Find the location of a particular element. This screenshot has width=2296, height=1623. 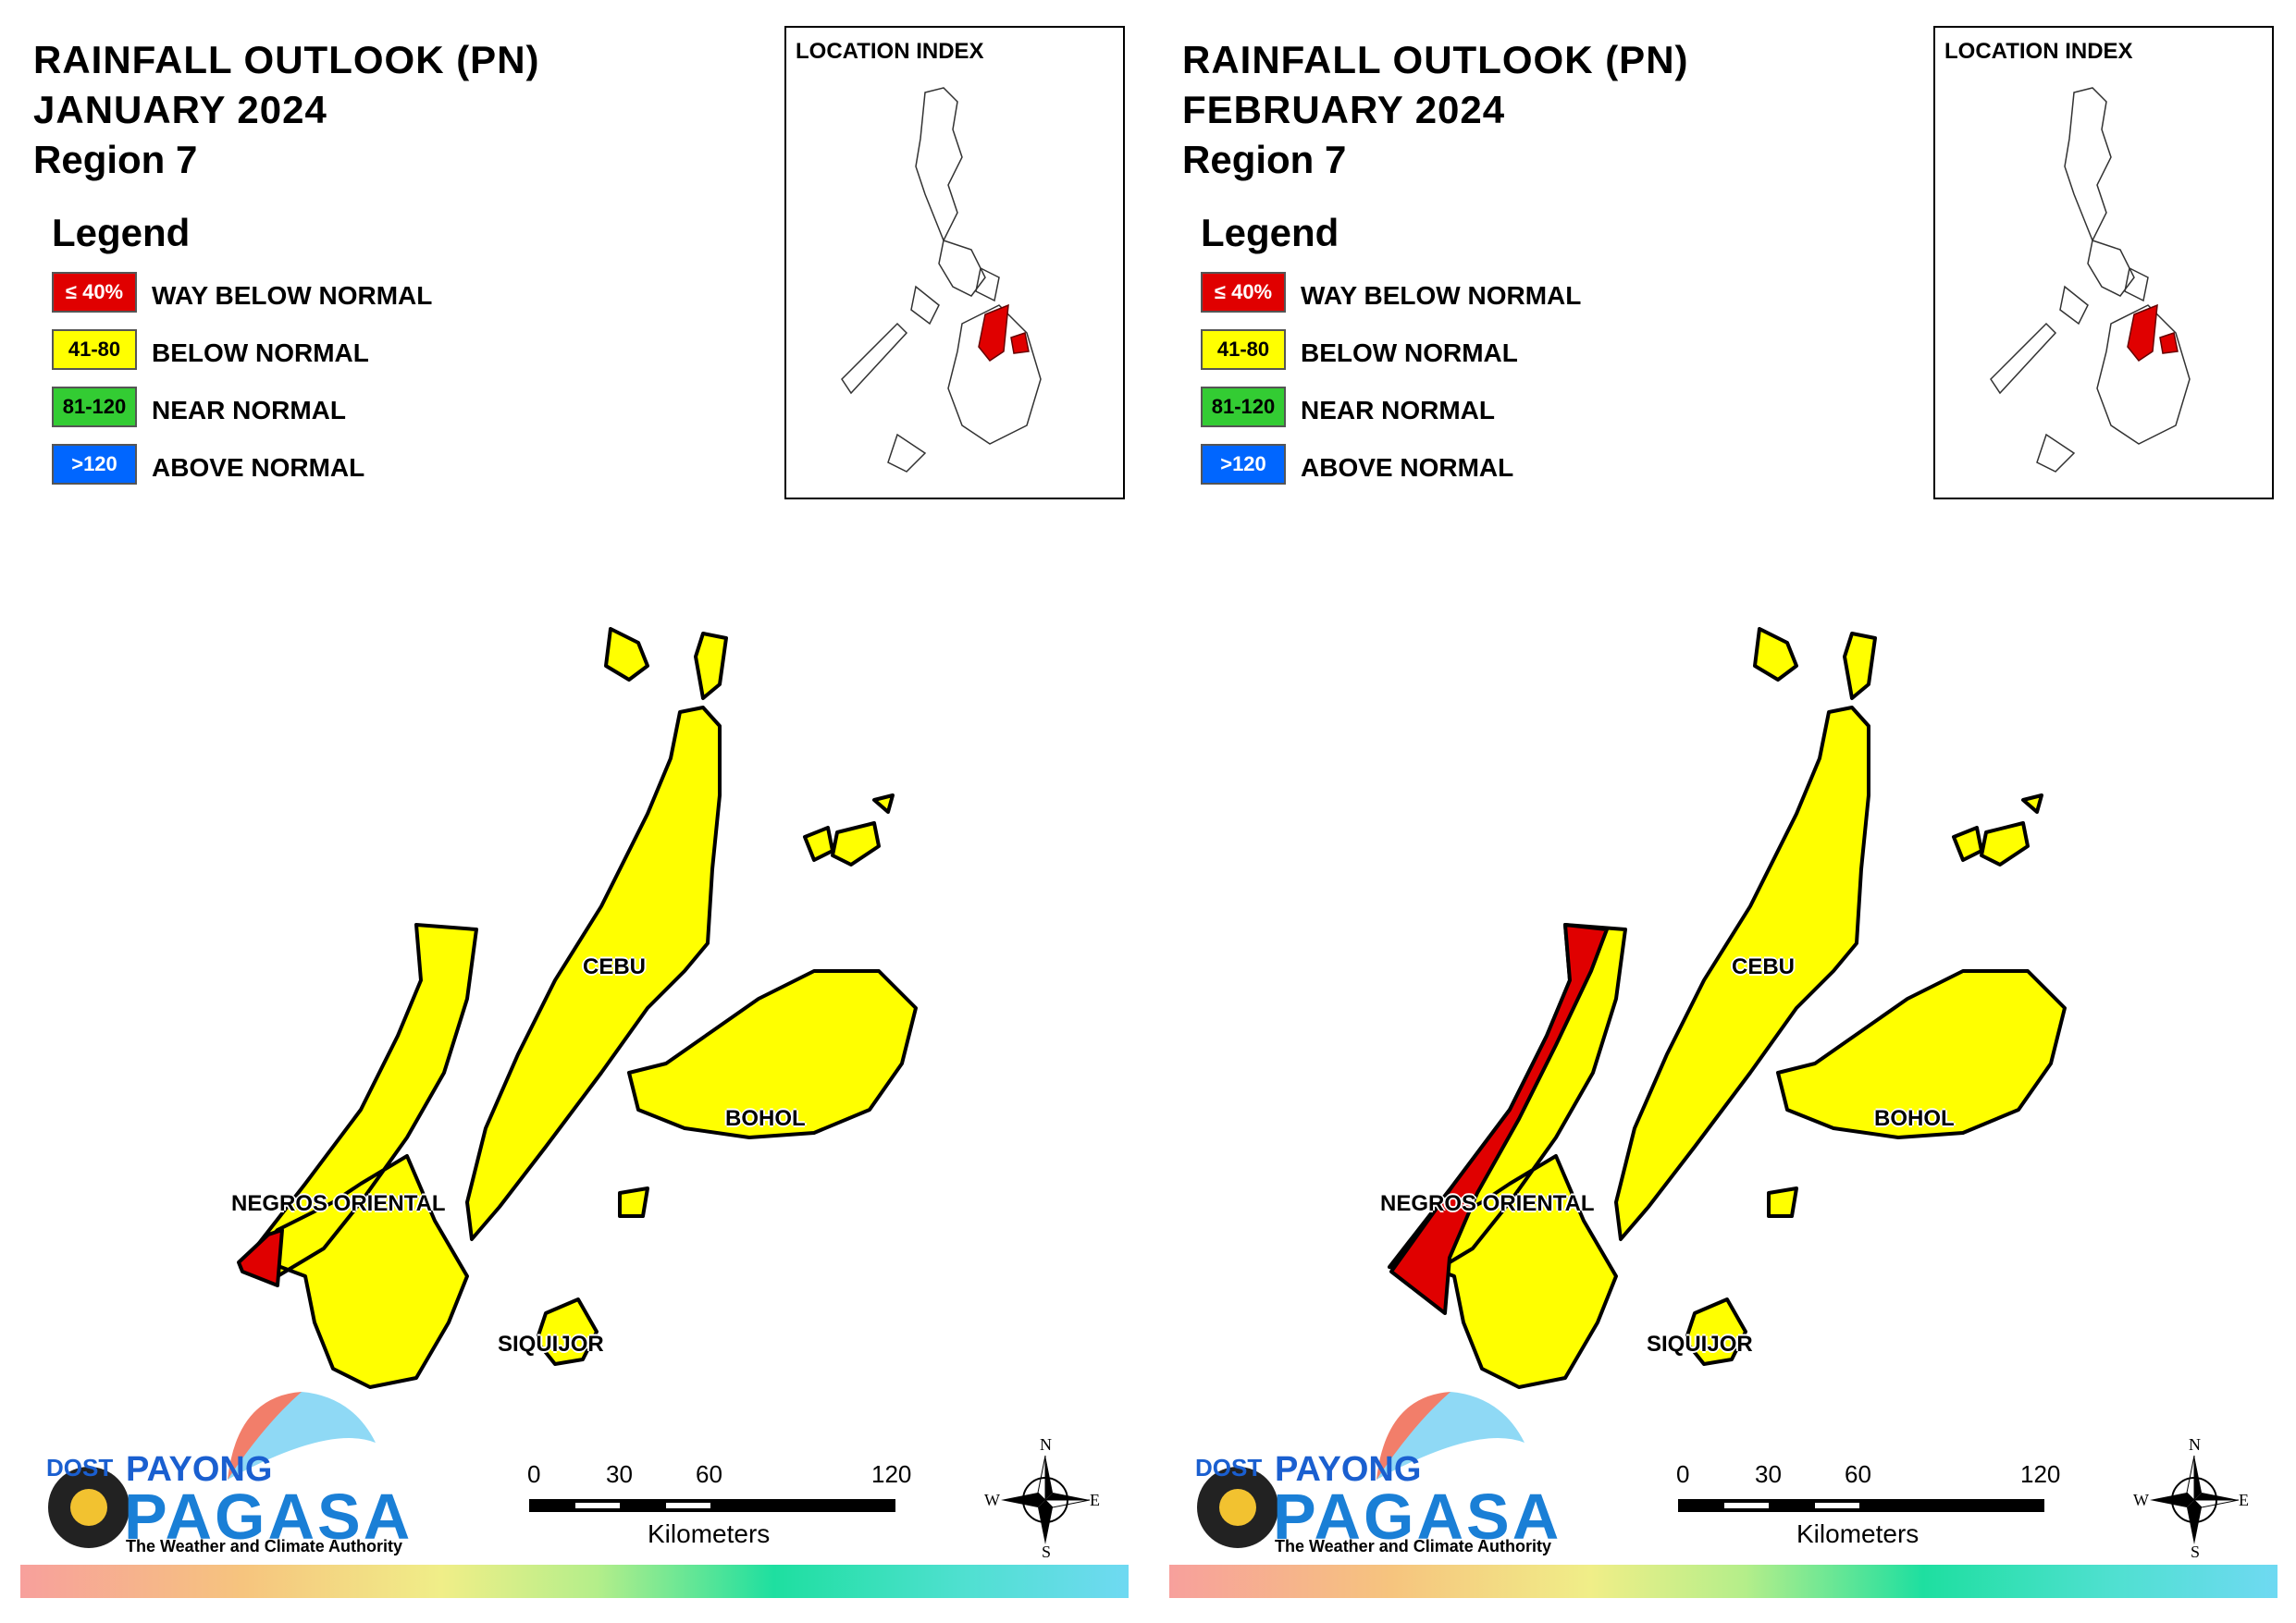

title-line-2: FEBRUARY 2024 is located at coordinates (1344, 109).